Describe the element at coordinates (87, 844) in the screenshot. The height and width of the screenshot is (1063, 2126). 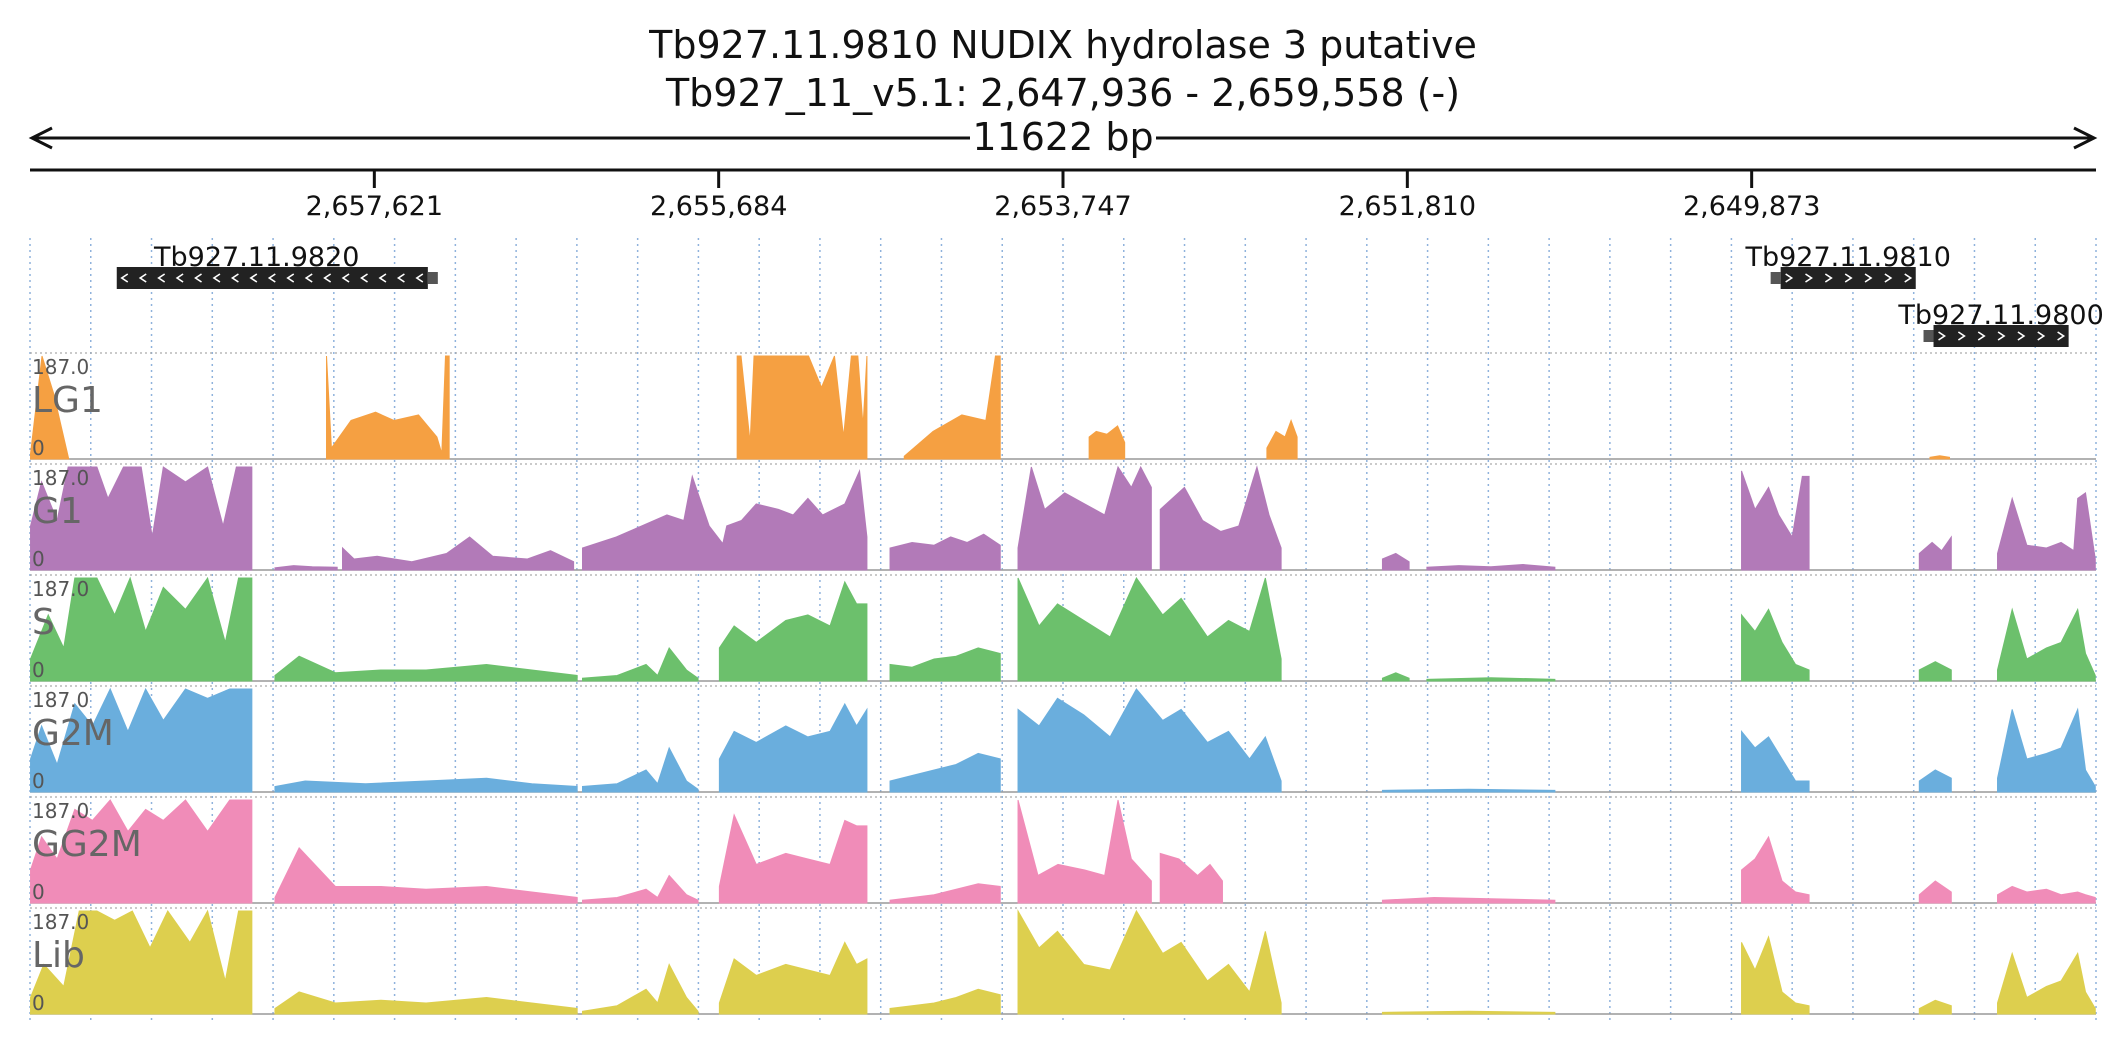
I see `track-name: GG2M` at that location.